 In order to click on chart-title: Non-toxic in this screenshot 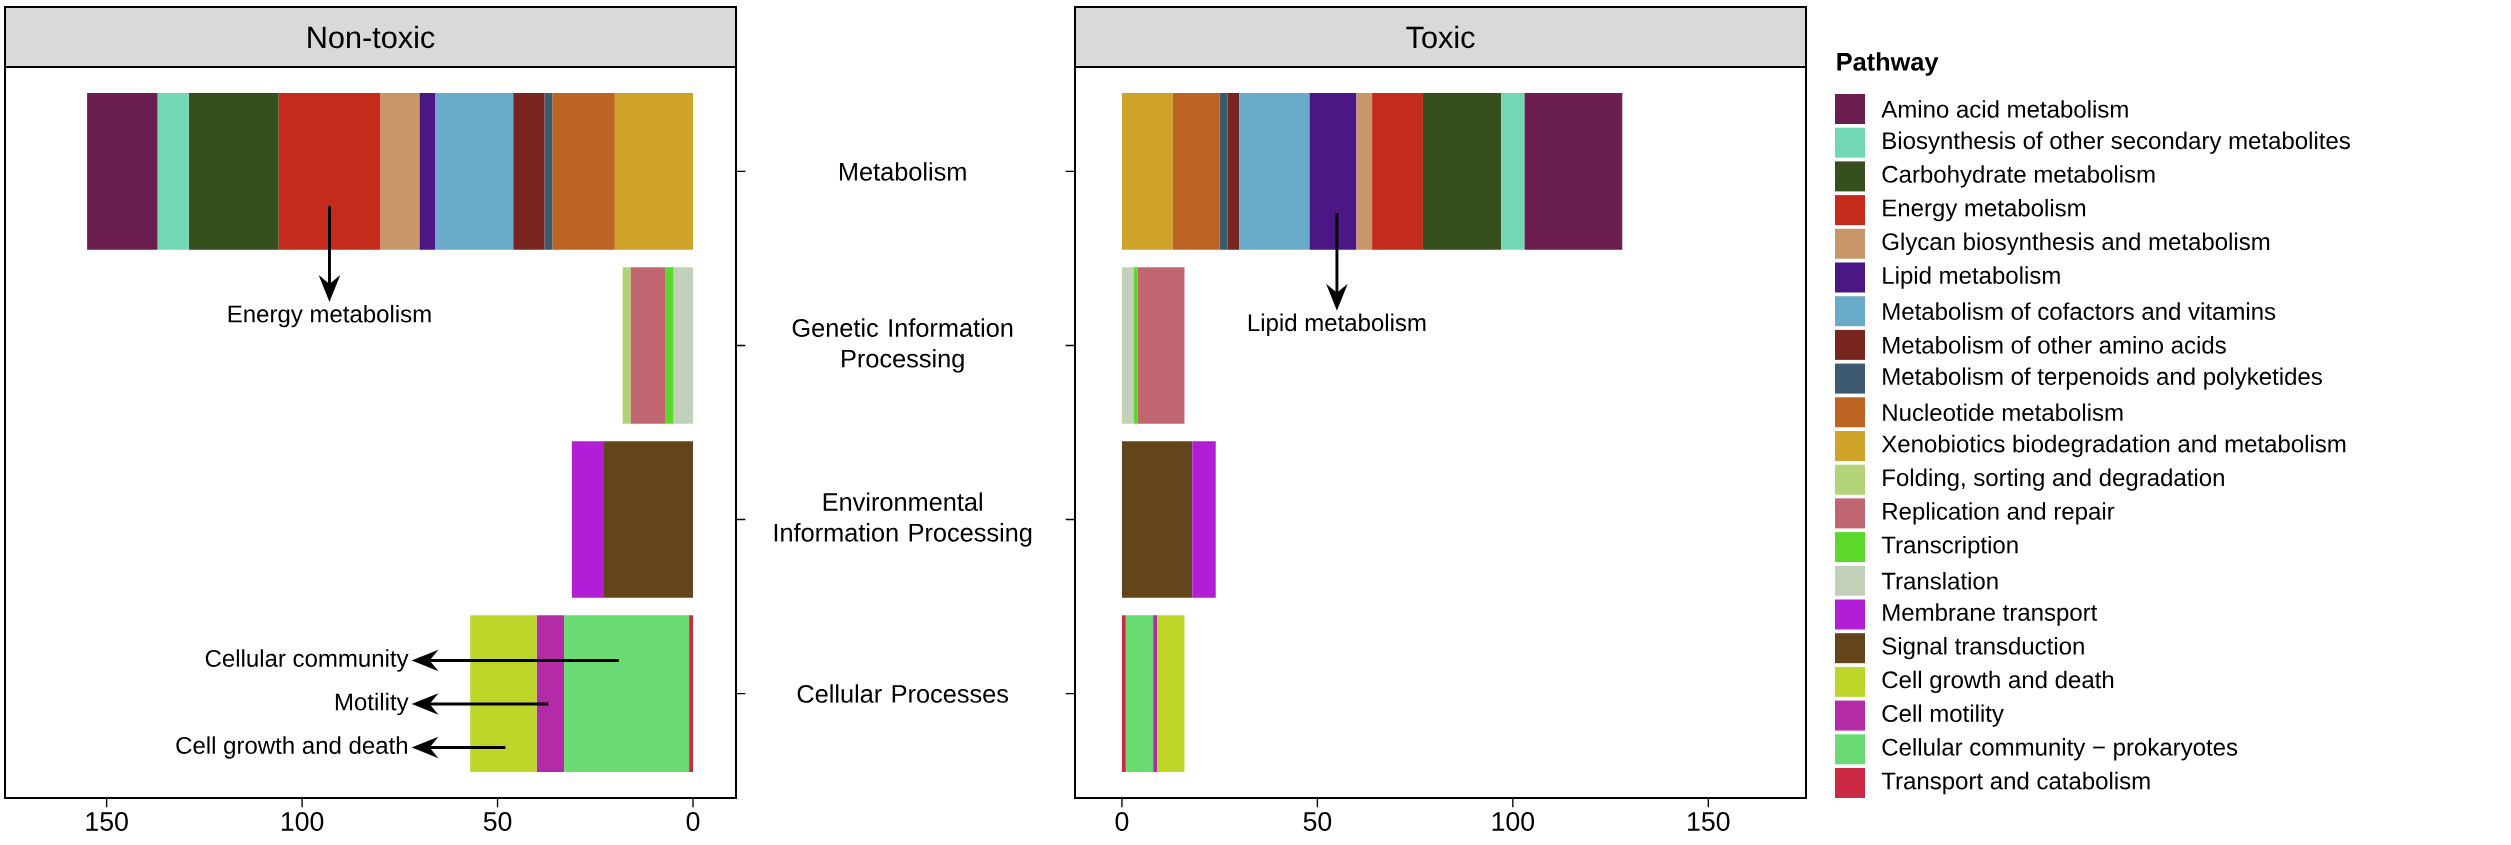, I will do `click(371, 37)`.